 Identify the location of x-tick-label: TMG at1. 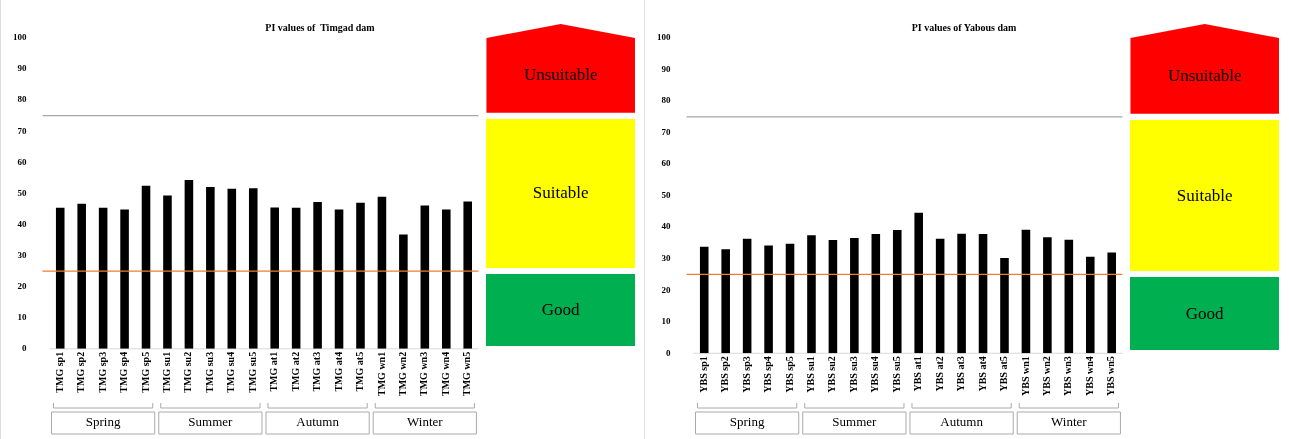
(274, 371).